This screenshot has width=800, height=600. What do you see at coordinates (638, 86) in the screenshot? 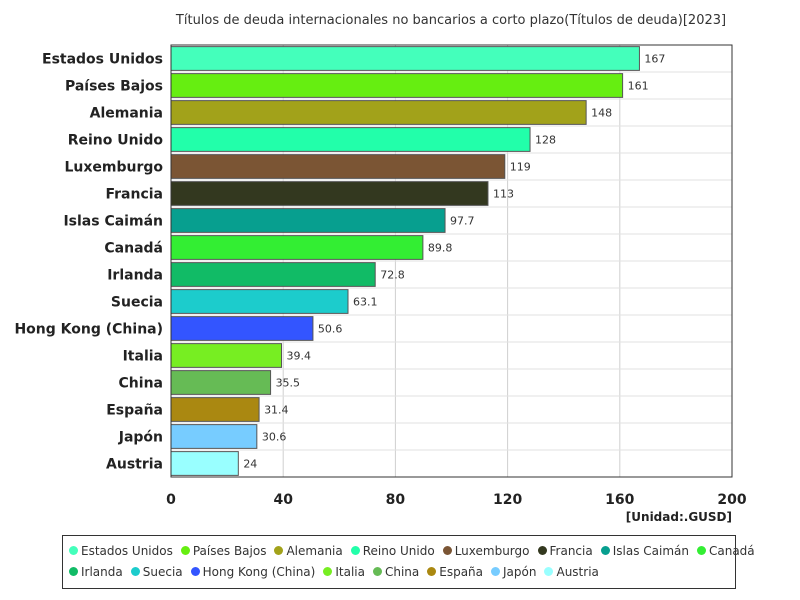
I see `data-label: 161` at bounding box center [638, 86].